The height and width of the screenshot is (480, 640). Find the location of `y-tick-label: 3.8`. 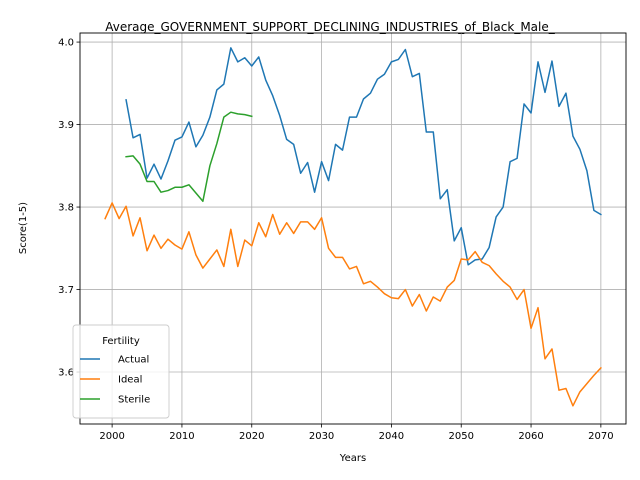

y-tick-label: 3.8 is located at coordinates (66, 208).